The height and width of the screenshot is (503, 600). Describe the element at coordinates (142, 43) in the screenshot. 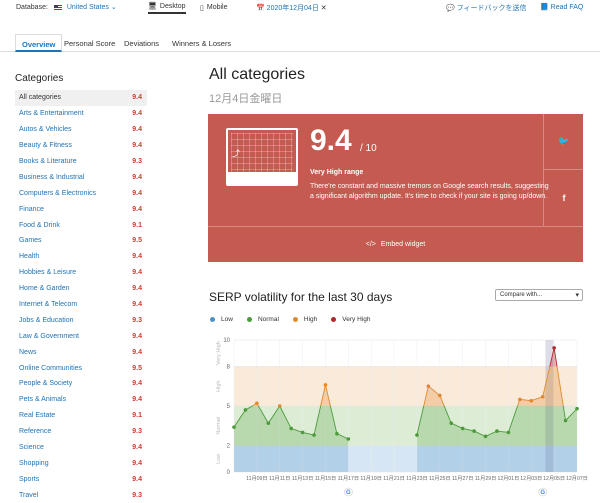

I see `tab-deviations: Deviations` at that location.